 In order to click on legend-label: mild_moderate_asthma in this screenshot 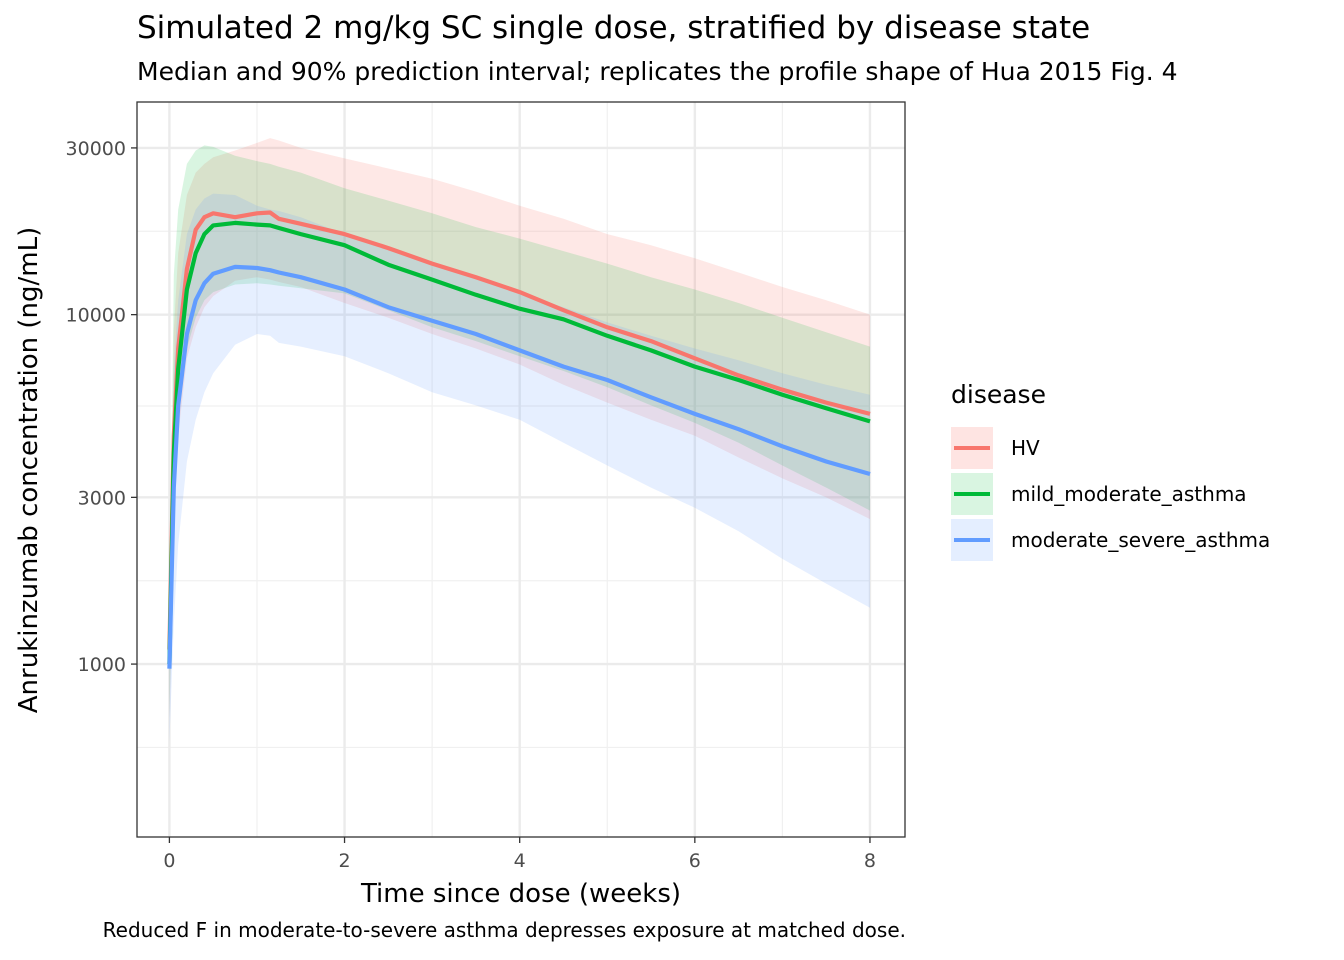, I will do `click(1129, 494)`.